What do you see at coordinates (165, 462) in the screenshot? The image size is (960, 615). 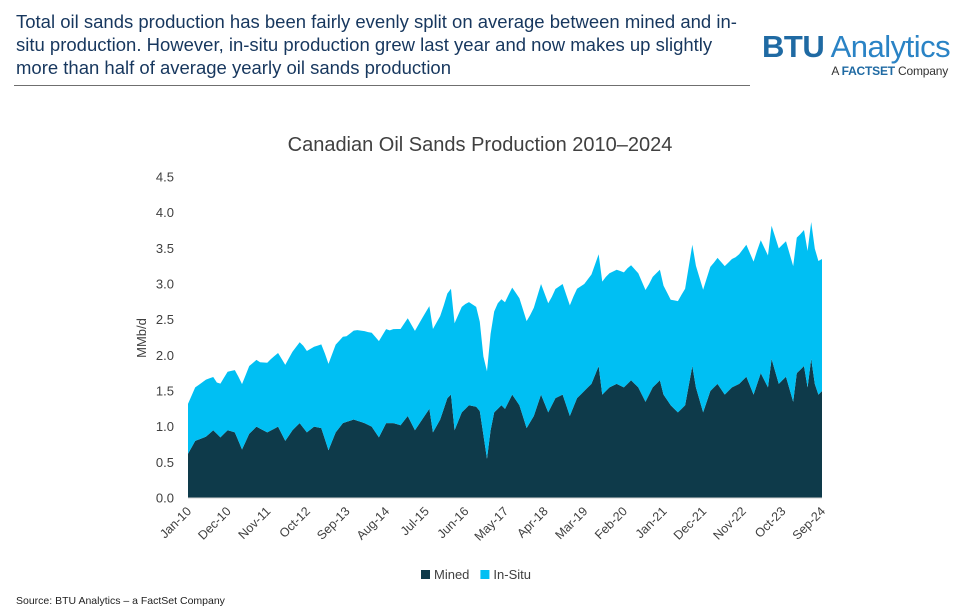 I see `y-tick-label: 0.5` at bounding box center [165, 462].